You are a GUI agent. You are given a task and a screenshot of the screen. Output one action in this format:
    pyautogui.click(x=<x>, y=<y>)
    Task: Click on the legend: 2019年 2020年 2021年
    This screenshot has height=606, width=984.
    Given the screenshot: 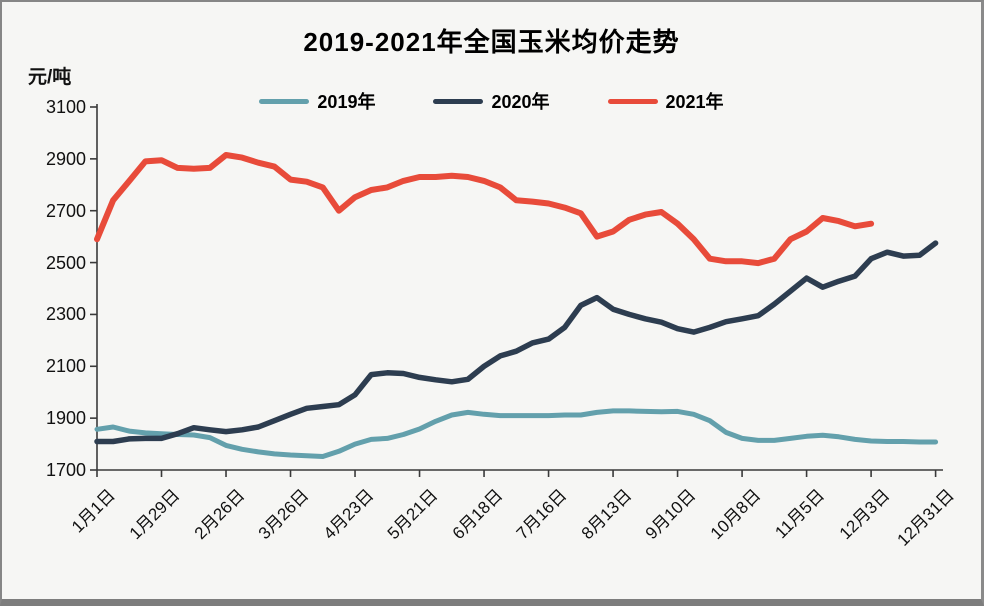 What is the action you would take?
    pyautogui.click(x=491, y=101)
    